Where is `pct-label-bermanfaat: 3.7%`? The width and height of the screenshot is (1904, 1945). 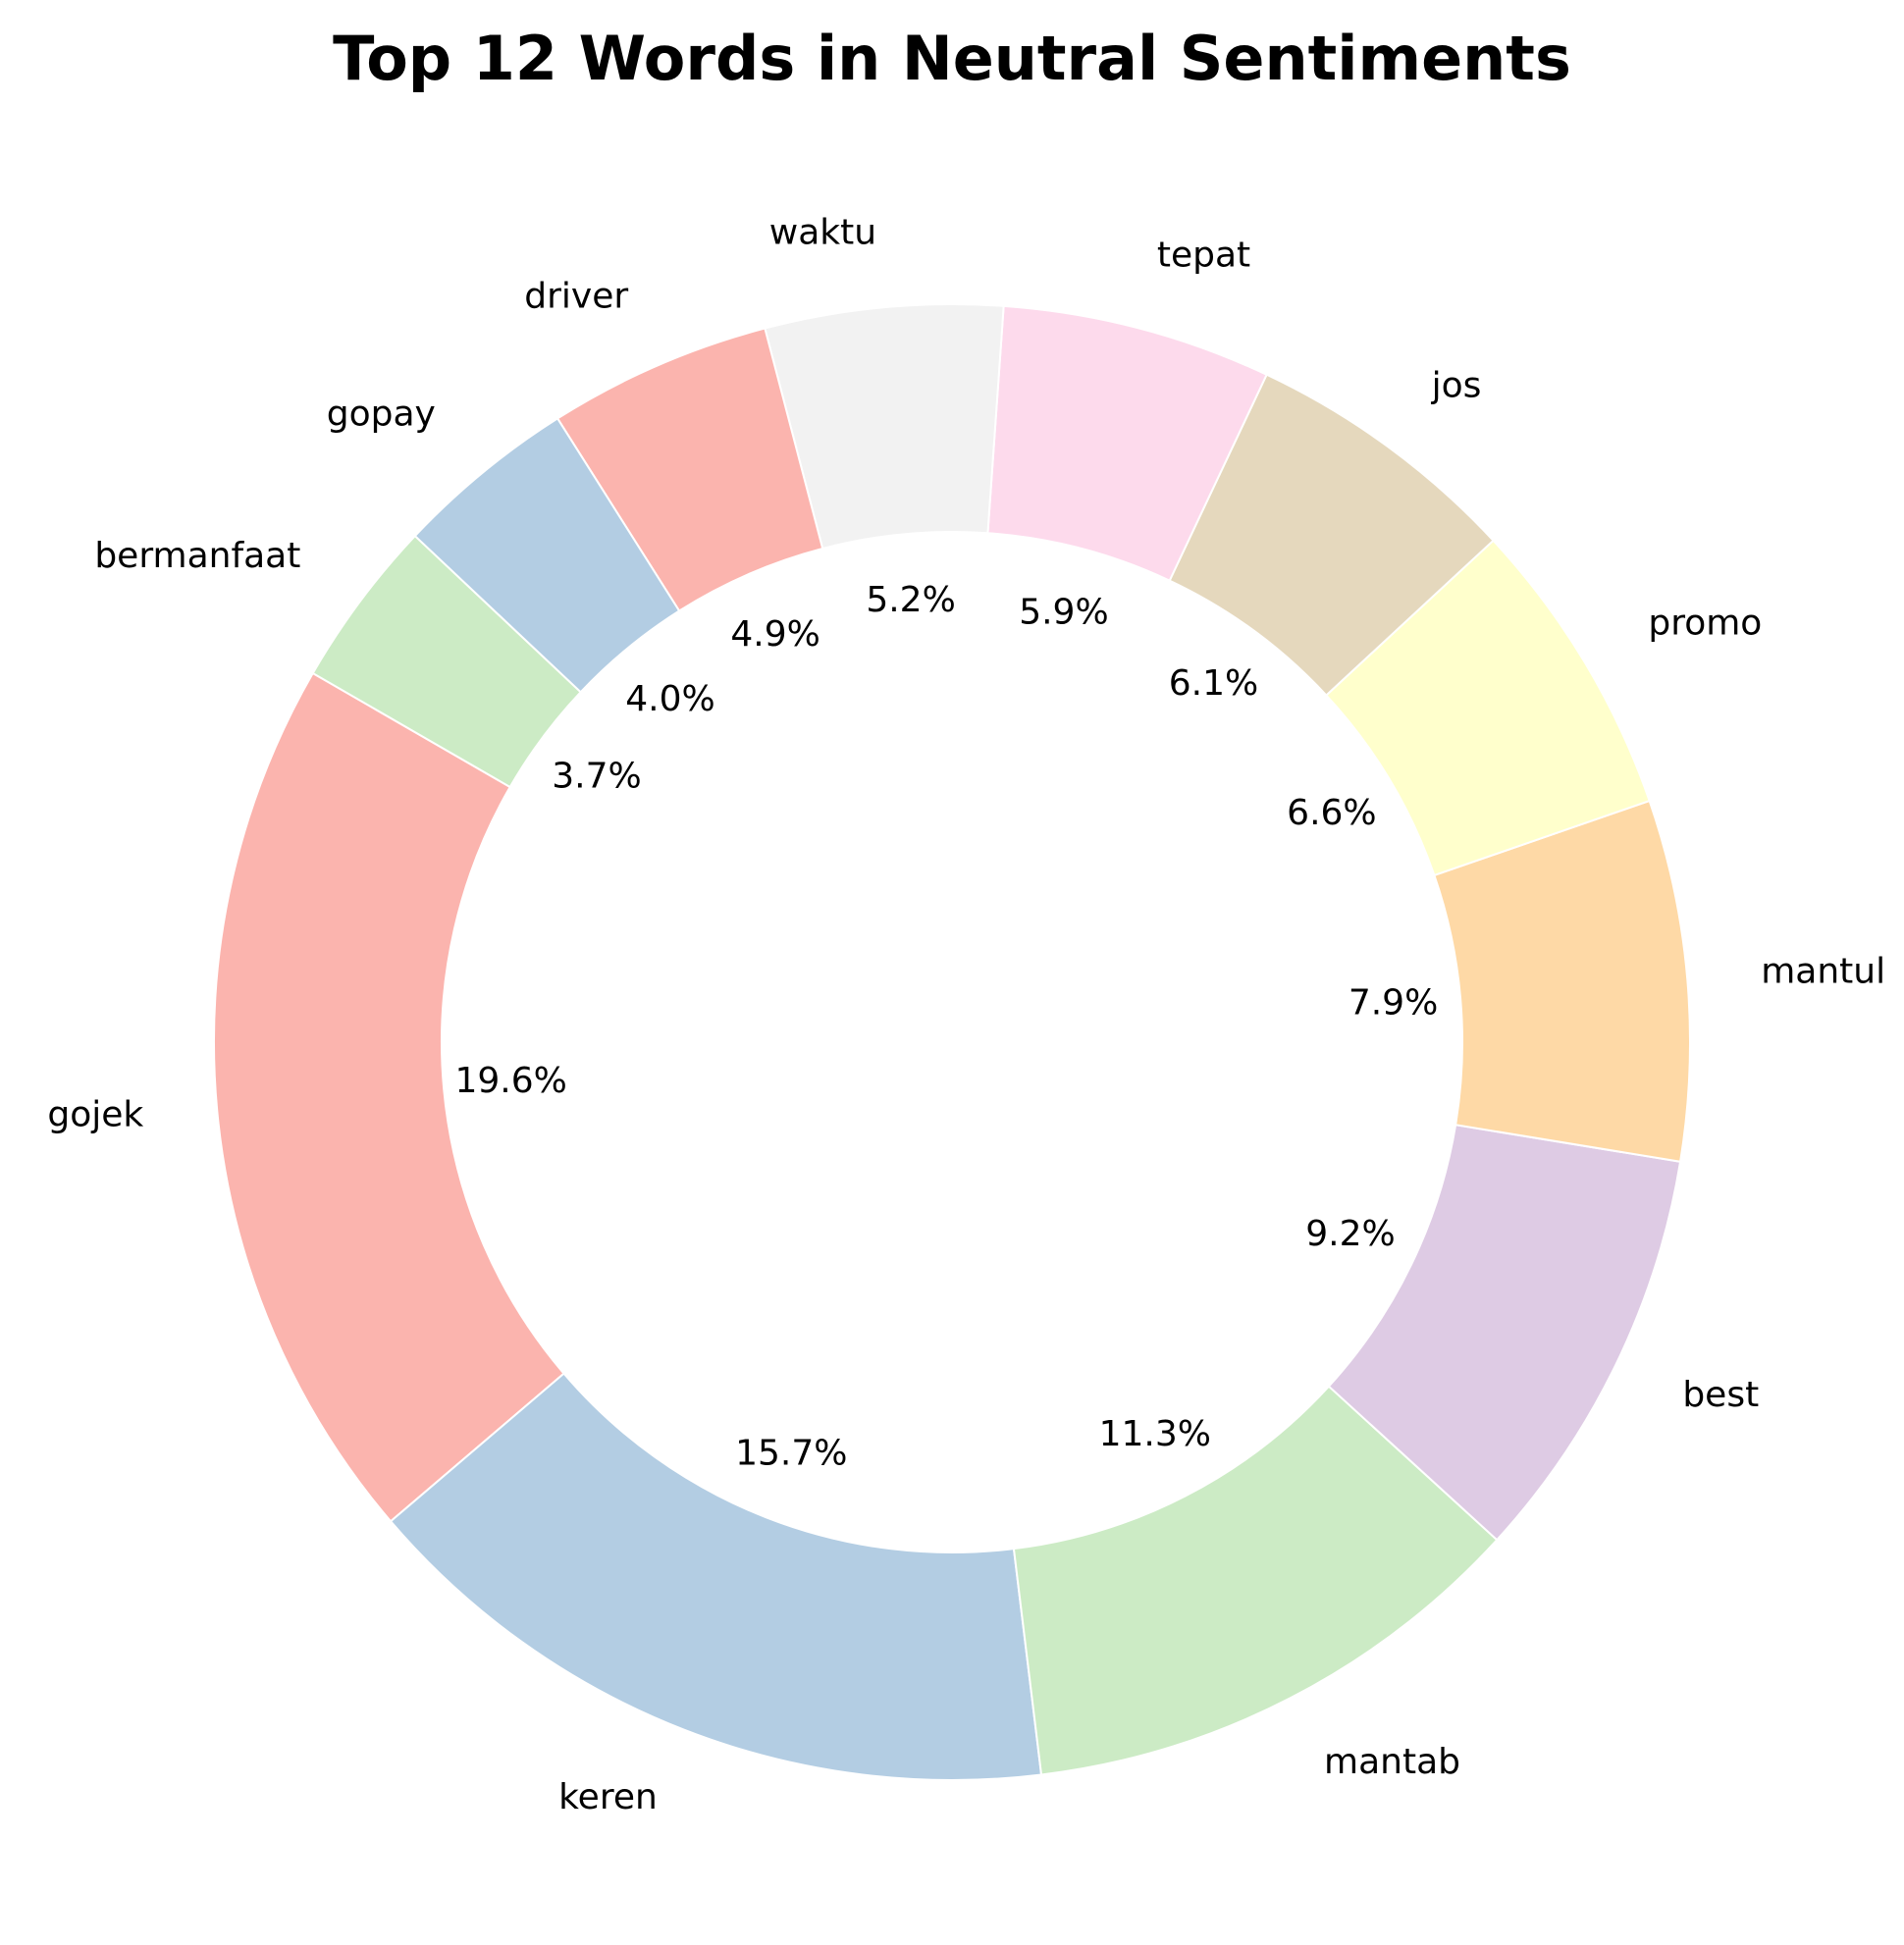
pct-label-bermanfaat: 3.7% is located at coordinates (596, 777).